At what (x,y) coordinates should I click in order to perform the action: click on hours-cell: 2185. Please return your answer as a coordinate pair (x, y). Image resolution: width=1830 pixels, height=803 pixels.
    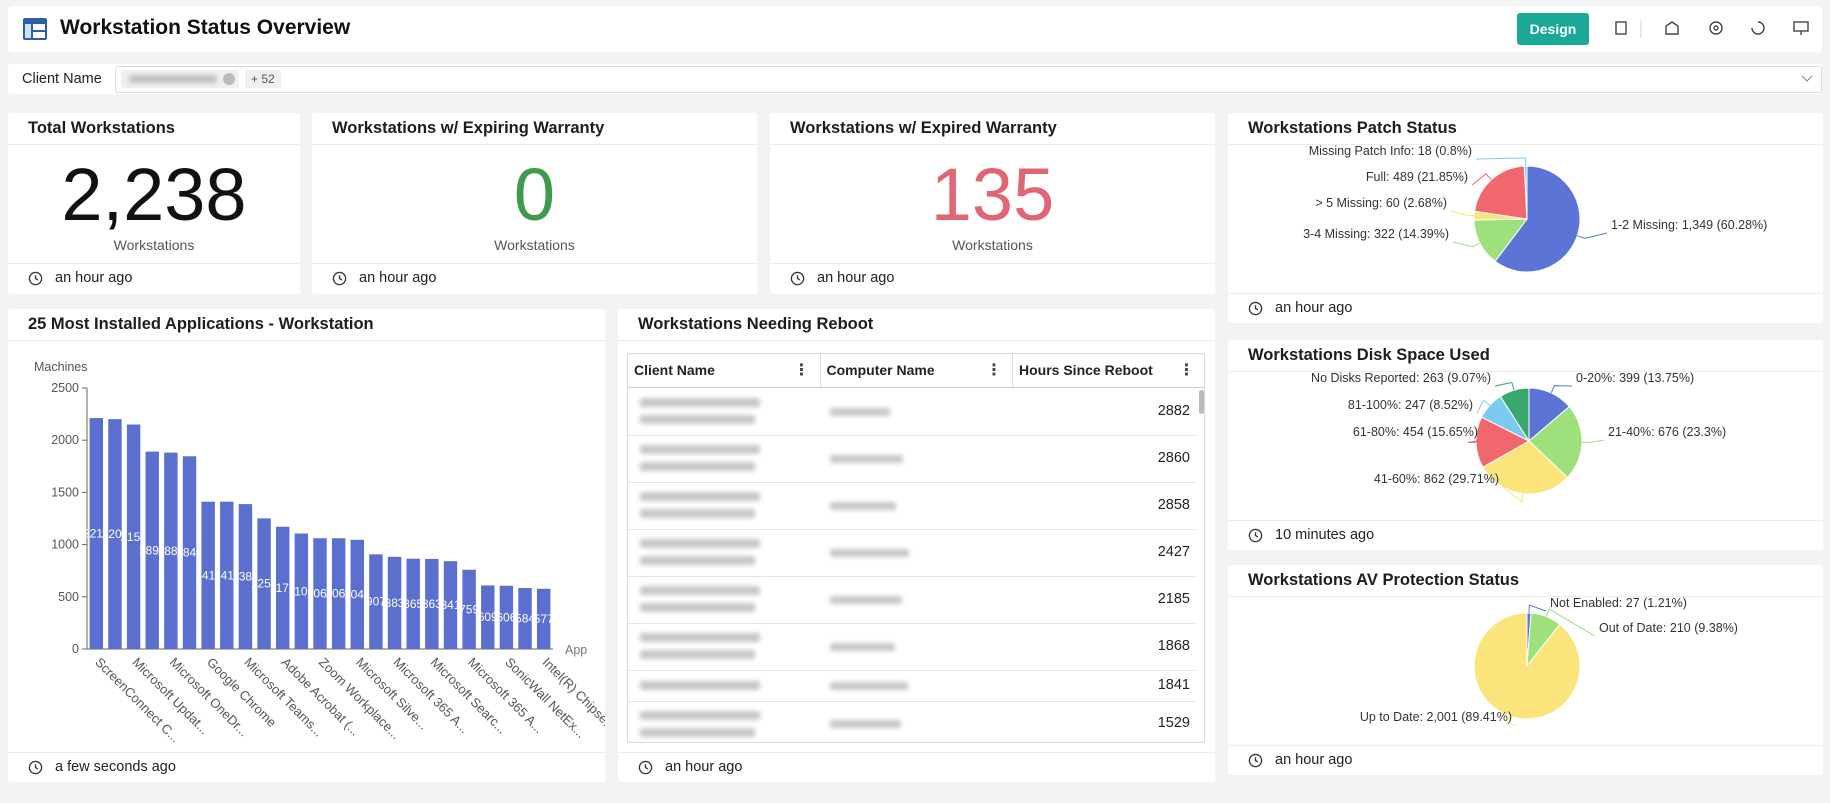
    Looking at the image, I should click on (1173, 599).